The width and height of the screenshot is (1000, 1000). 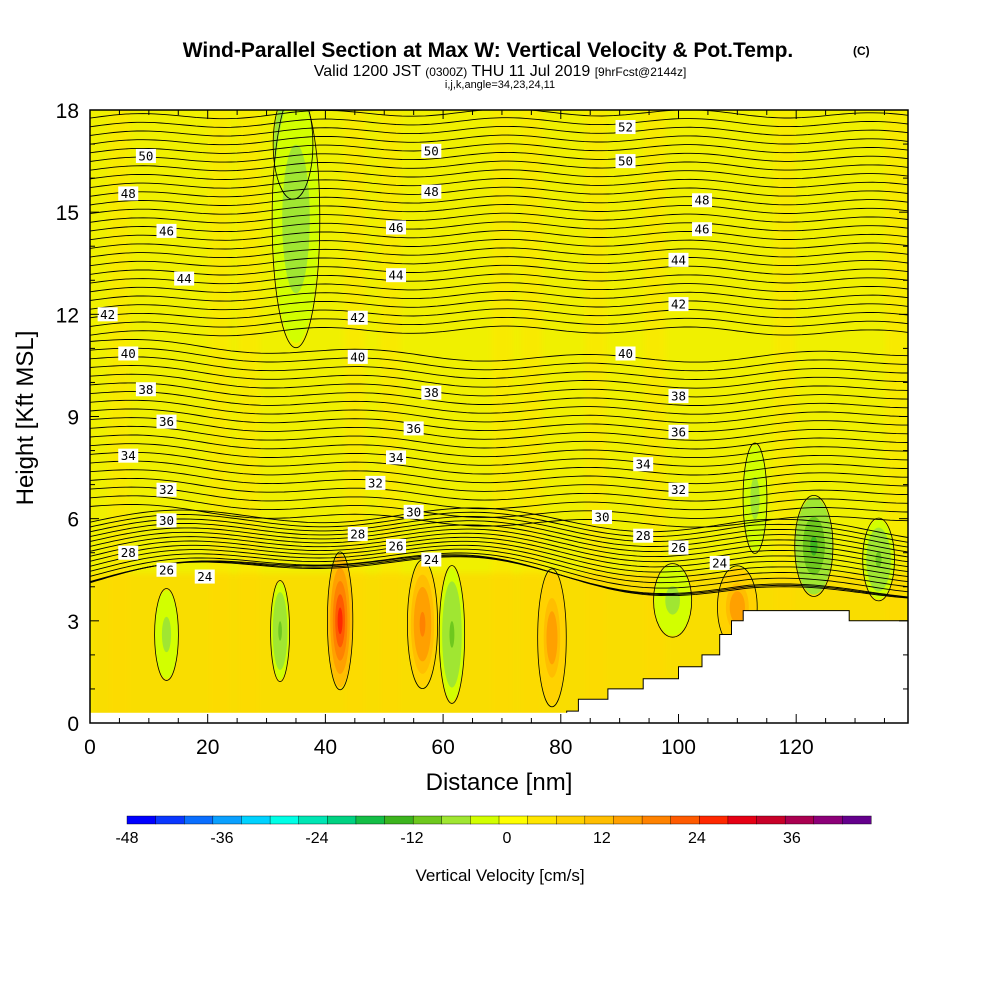 I want to click on y-tick-label: 18, so click(x=67, y=111).